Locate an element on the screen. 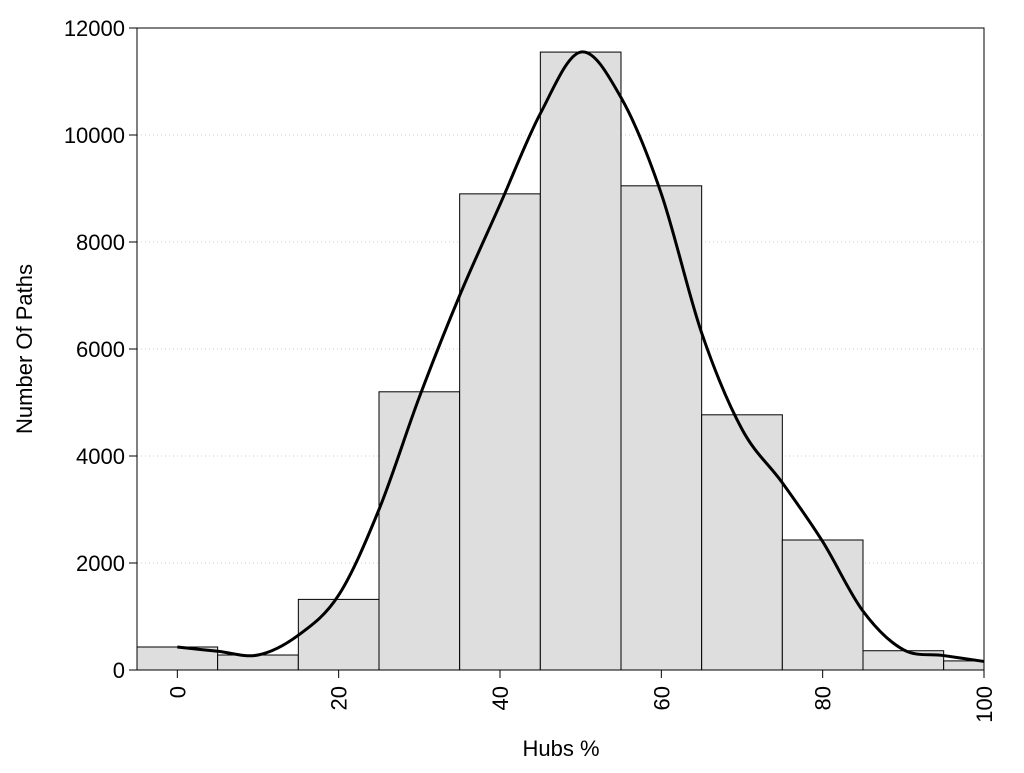 This screenshot has height=773, width=1024. x-tick-label: 0 is located at coordinates (177, 692).